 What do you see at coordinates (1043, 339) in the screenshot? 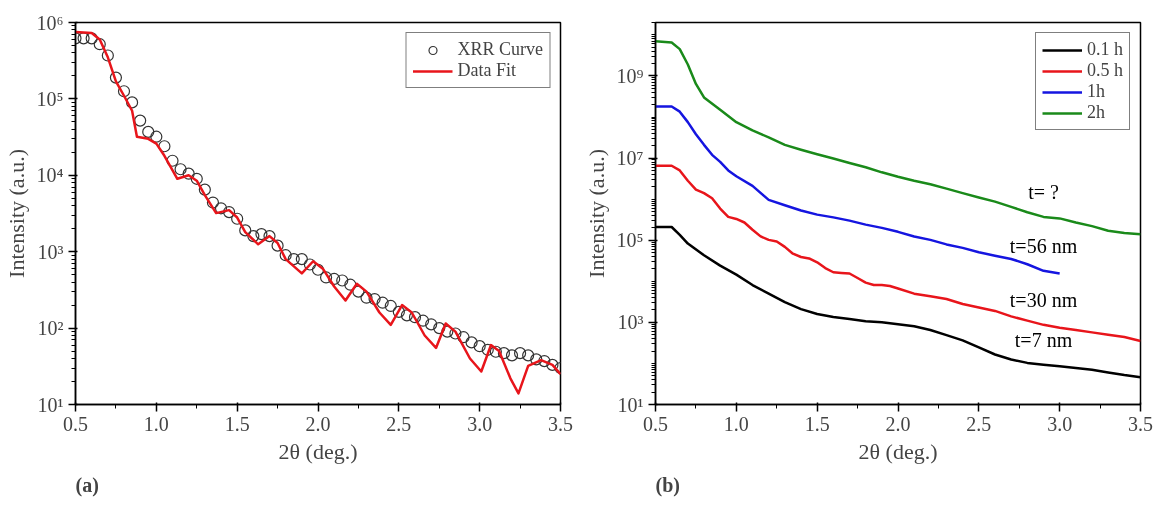
I see `annotation: t=7 nm` at bounding box center [1043, 339].